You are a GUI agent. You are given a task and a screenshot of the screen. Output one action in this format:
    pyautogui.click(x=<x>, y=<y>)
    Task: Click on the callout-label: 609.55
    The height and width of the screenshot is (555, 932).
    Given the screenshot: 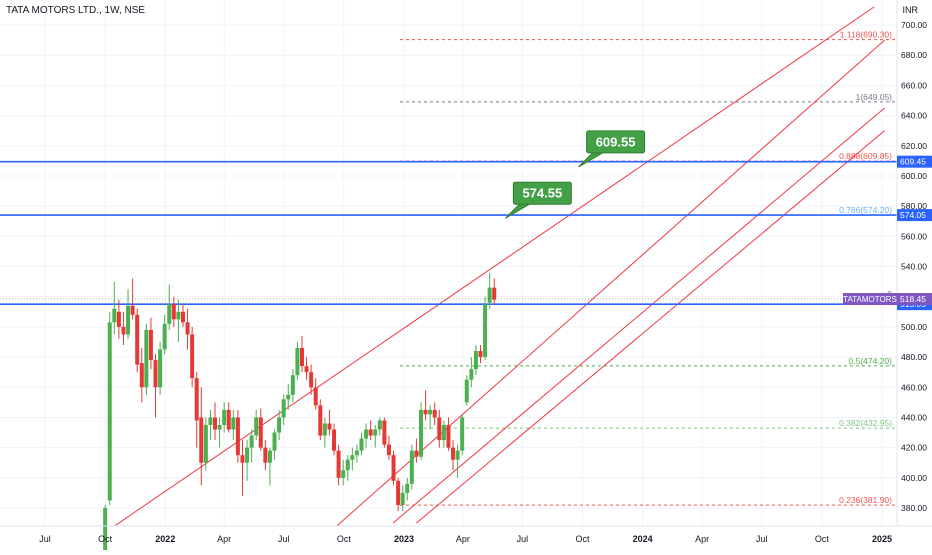 What is the action you would take?
    pyautogui.click(x=616, y=141)
    